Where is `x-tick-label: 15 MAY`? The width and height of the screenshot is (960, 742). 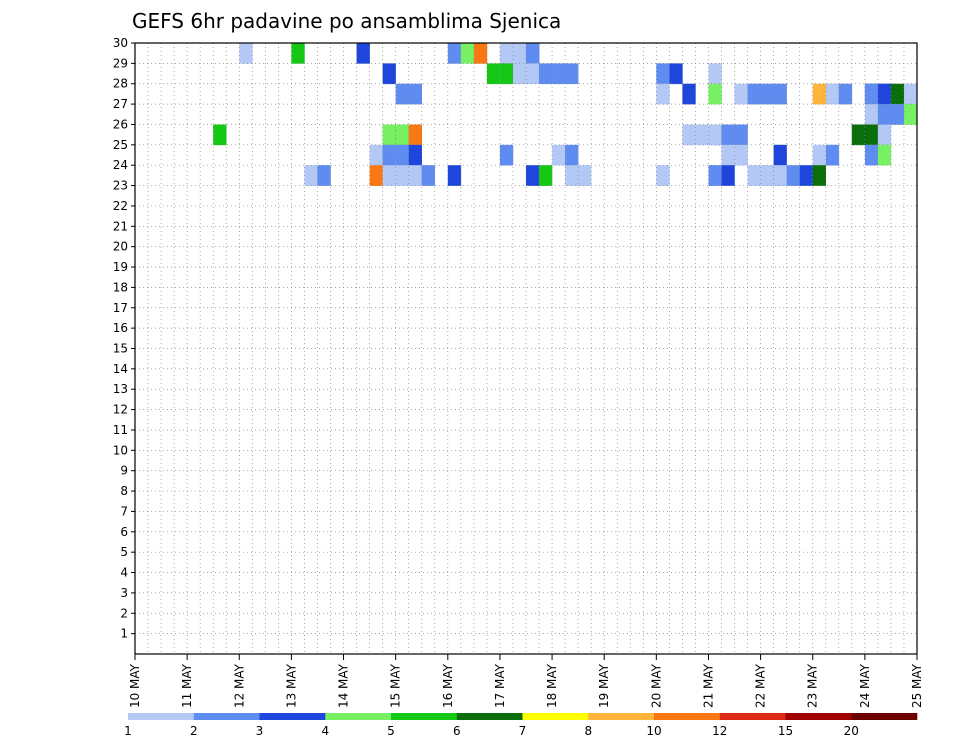 x-tick-label: 15 MAY is located at coordinates (396, 685).